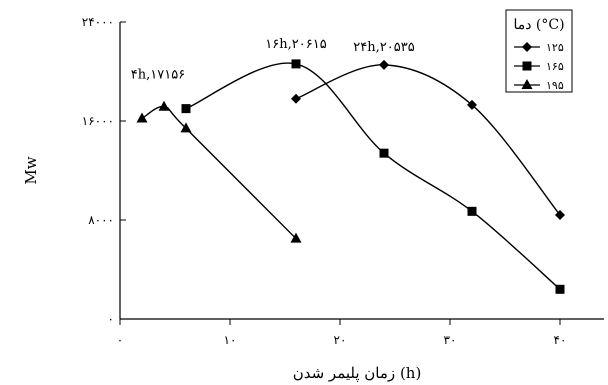 This screenshot has height=385, width=608. What do you see at coordinates (120, 340) in the screenshot?
I see `x-tick-label: ۰` at bounding box center [120, 340].